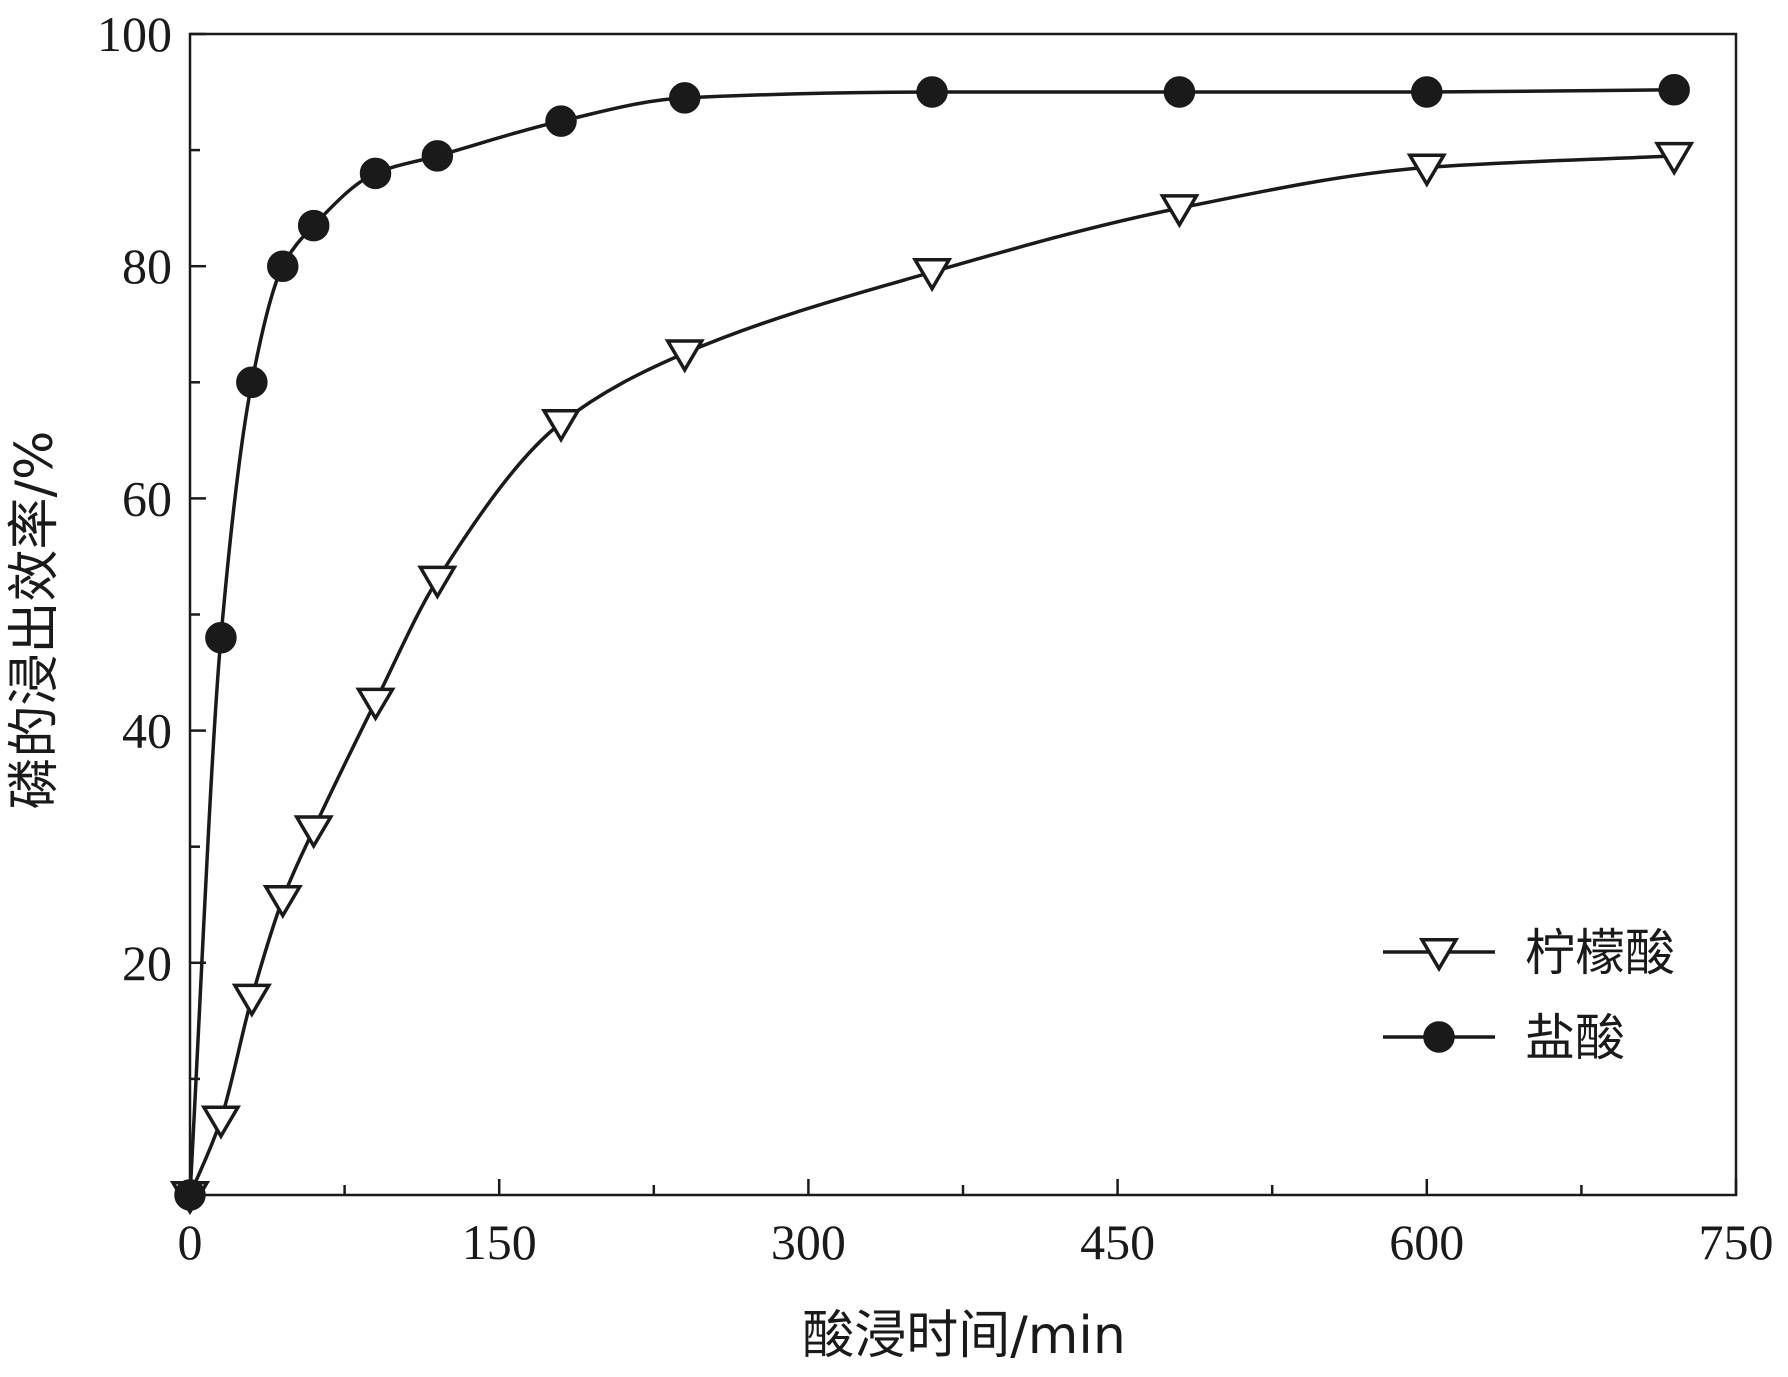 Image resolution: width=1788 pixels, height=1377 pixels. Describe the element at coordinates (964, 1336) in the screenshot. I see `x-axis-title: 酸浸时间/min` at that location.